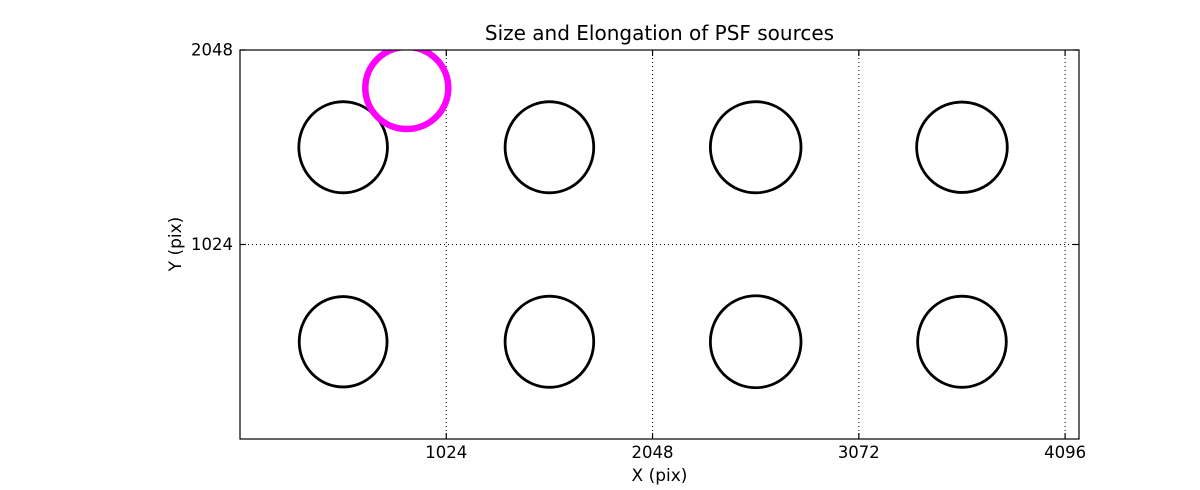 Image resolution: width=1200 pixels, height=490 pixels. Describe the element at coordinates (212, 244) in the screenshot. I see `y-tick-label: 1024` at that location.